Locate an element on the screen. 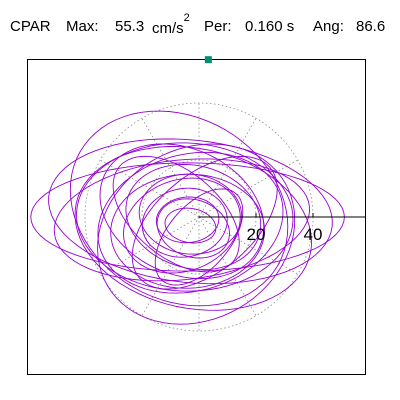 The width and height of the screenshot is (400, 400). ang-label: Ang: is located at coordinates (328, 26).